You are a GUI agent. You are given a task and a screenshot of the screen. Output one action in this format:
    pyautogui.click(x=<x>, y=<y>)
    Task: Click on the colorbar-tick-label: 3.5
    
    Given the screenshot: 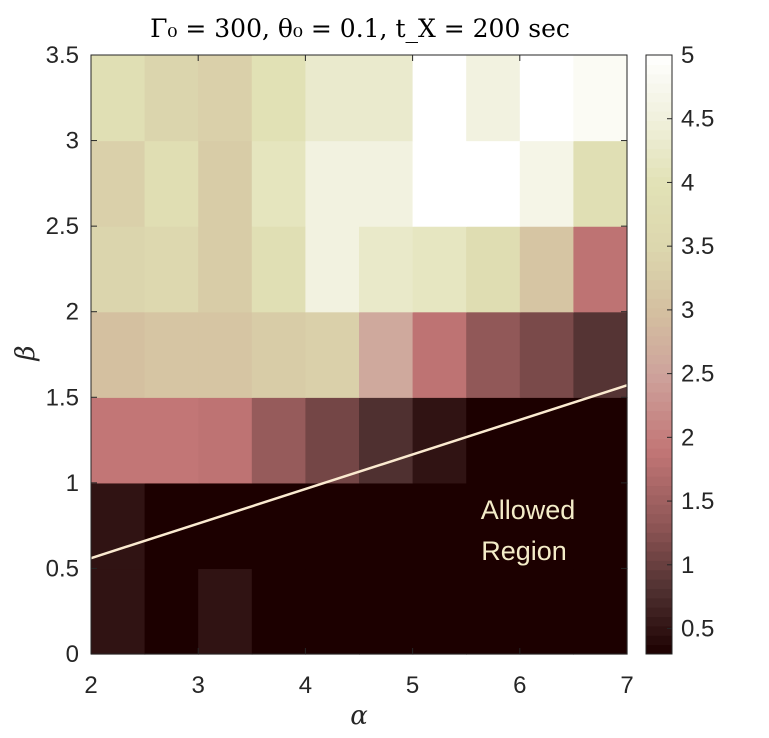 What is the action you would take?
    pyautogui.click(x=697, y=246)
    